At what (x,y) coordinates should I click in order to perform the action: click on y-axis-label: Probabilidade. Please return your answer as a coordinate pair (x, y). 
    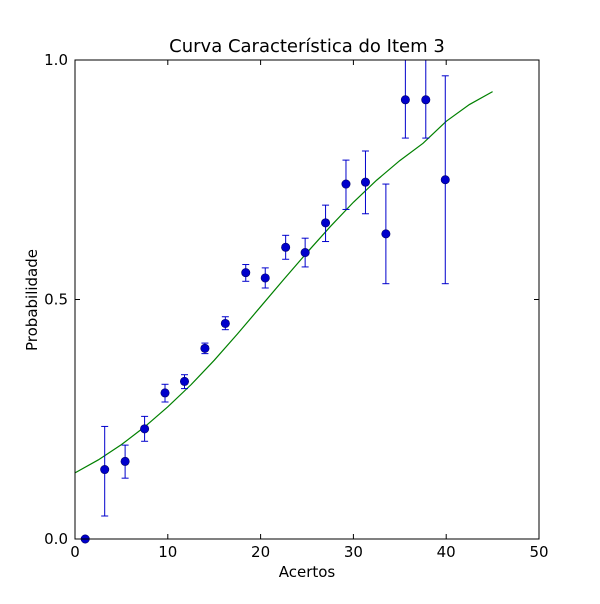
    Looking at the image, I should click on (32, 300).